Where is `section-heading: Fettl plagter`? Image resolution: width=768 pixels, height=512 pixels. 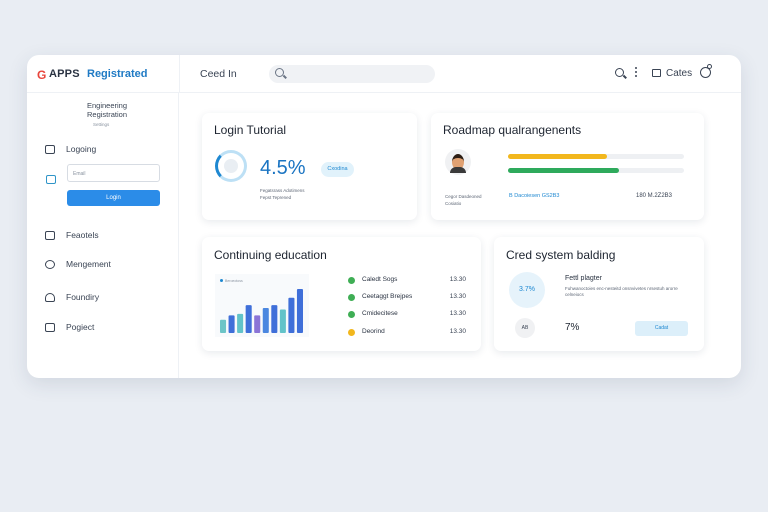
section-heading: Fettl plagter is located at coordinates (583, 278).